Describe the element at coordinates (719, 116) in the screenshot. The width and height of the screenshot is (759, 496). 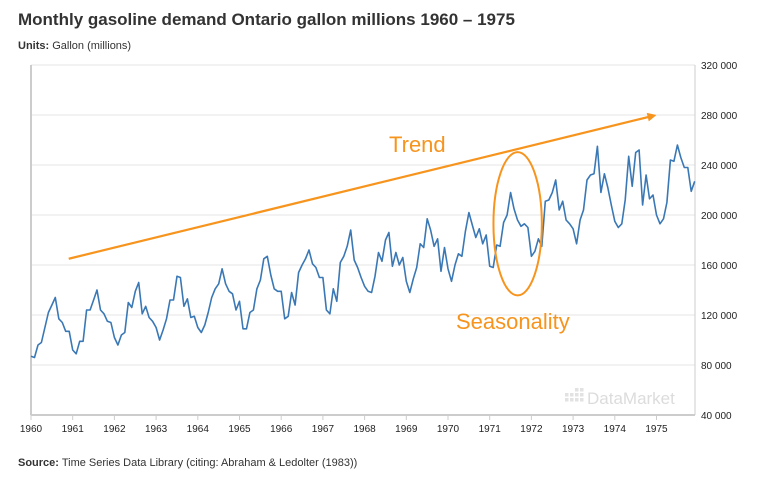
I see `y-tick-label: 280 000` at that location.